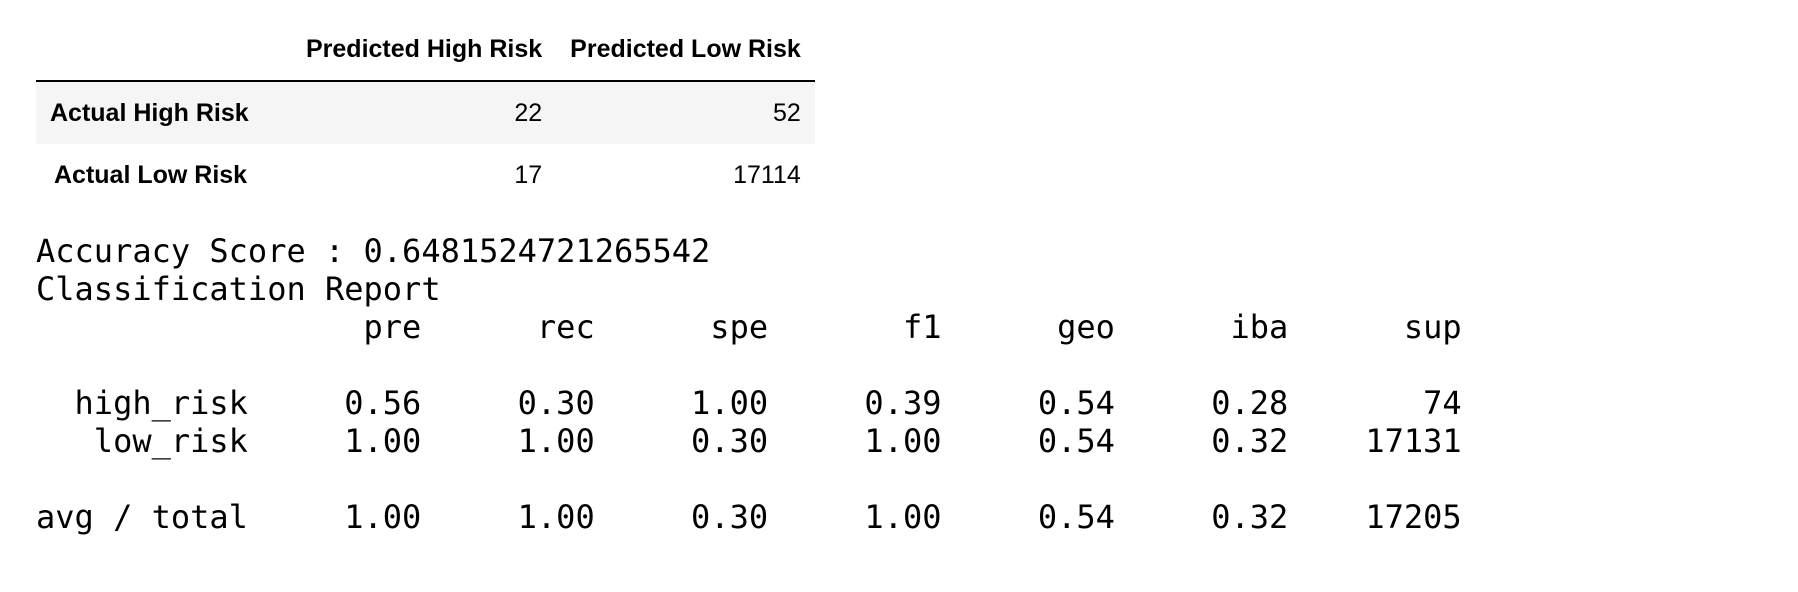  I want to click on accuracy-score-line: Accuracy Score : 0.6481524721265542, so click(373, 251).